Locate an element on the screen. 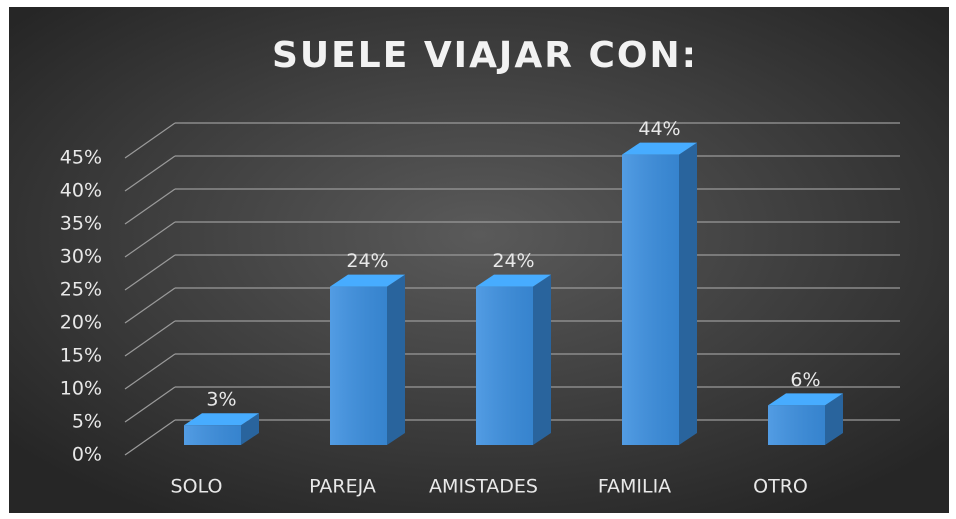 The width and height of the screenshot is (956, 519). y-tick-label: 40% is located at coordinates (81, 191).